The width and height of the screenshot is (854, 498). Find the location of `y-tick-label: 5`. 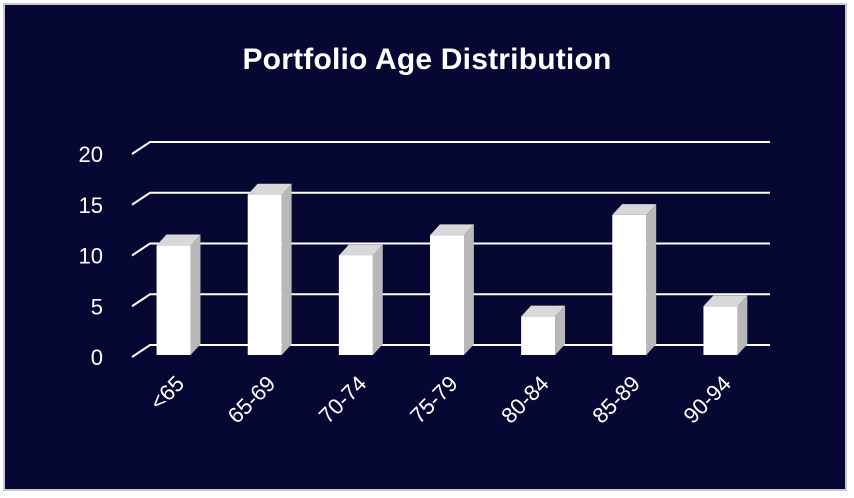

y-tick-label: 5 is located at coordinates (97, 306).